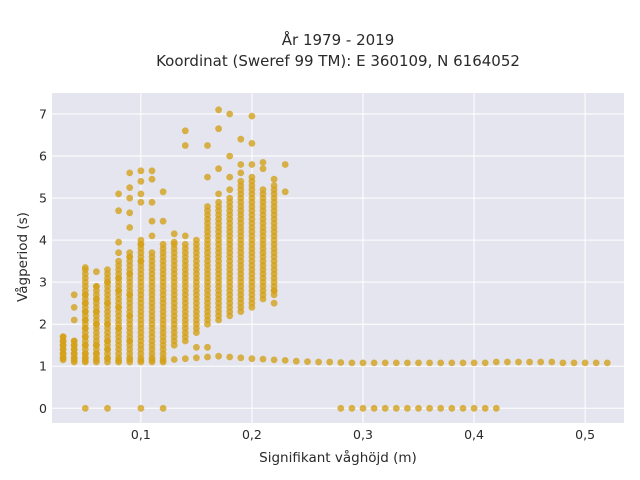  Describe the element at coordinates (338, 39) in the screenshot. I see `chart-title-line1: År 1979 - 2019` at that location.